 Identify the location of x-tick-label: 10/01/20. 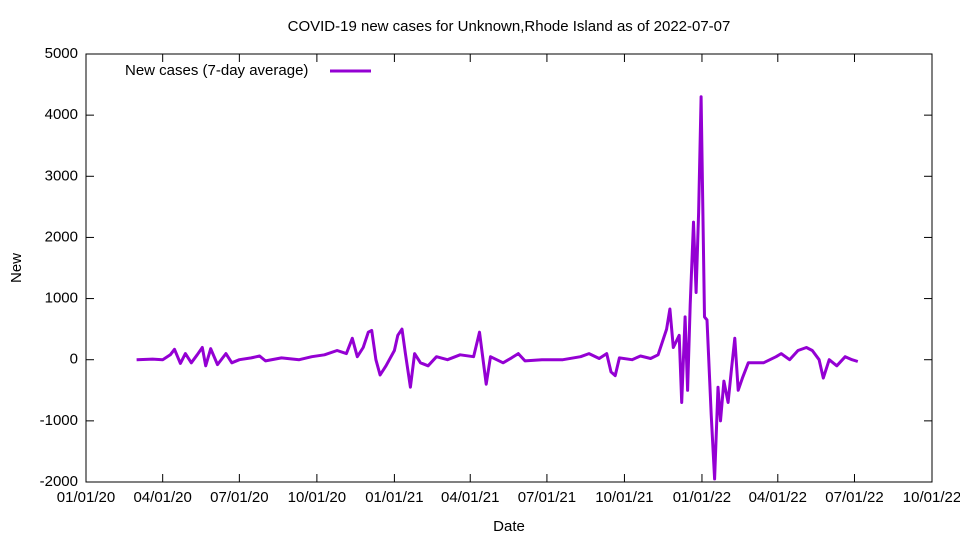
(317, 497).